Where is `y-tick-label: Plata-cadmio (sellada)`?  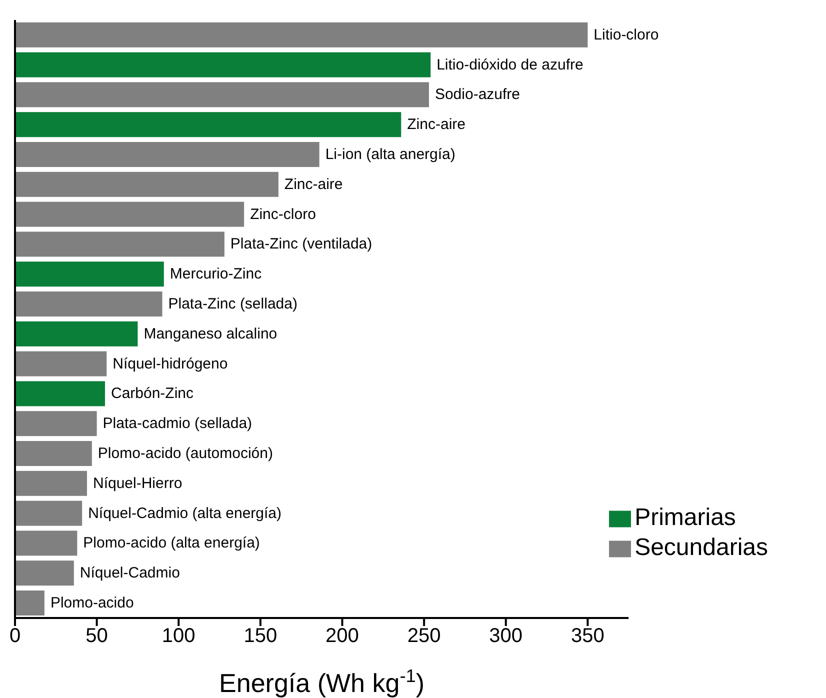
y-tick-label: Plata-cadmio (sellada) is located at coordinates (177, 423).